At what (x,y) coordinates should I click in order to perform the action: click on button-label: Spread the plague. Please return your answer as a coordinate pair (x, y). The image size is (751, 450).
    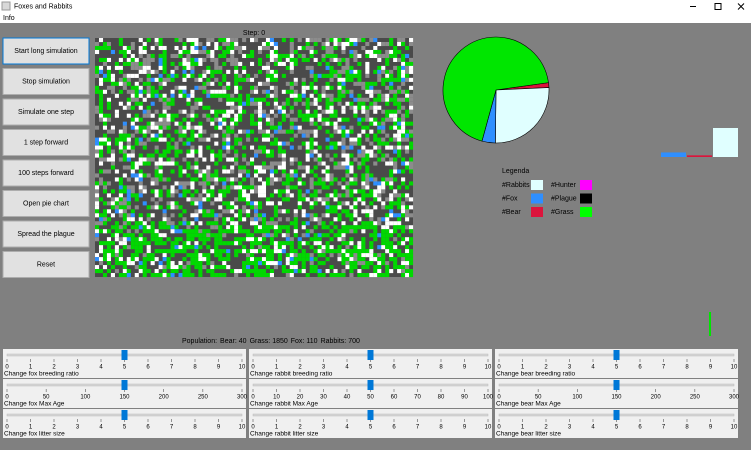
    Looking at the image, I should click on (45, 234).